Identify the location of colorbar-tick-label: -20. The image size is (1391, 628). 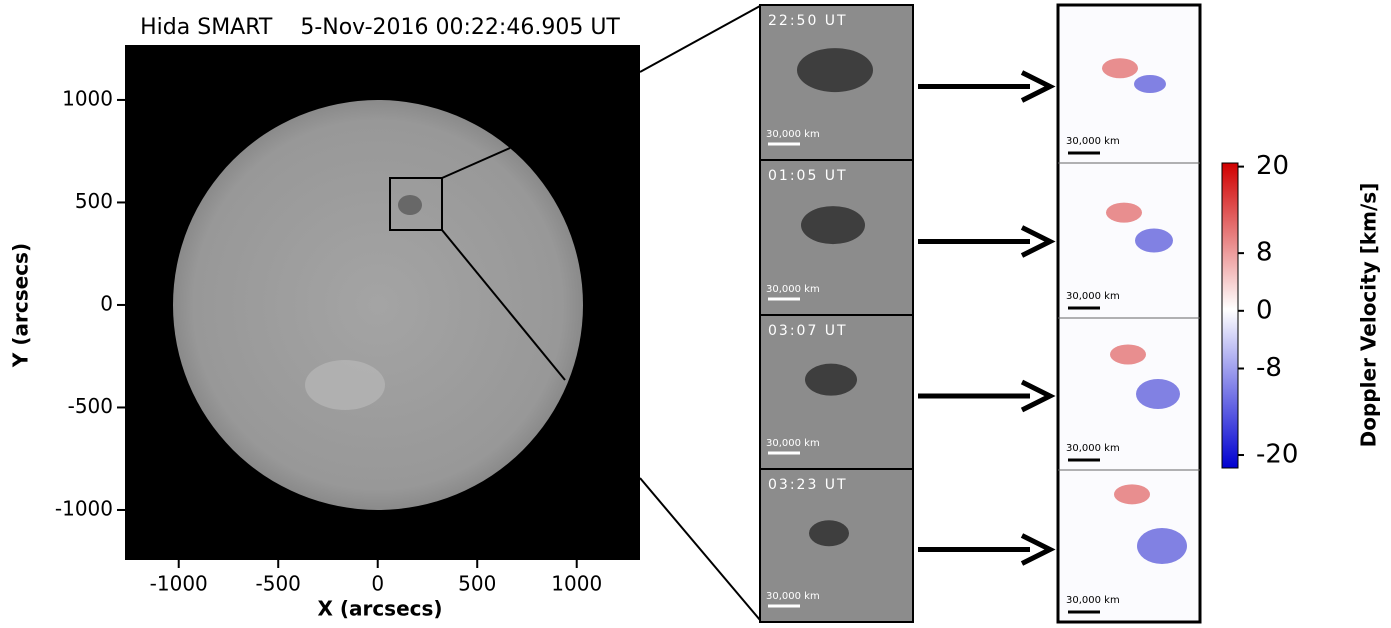
(1277, 455).